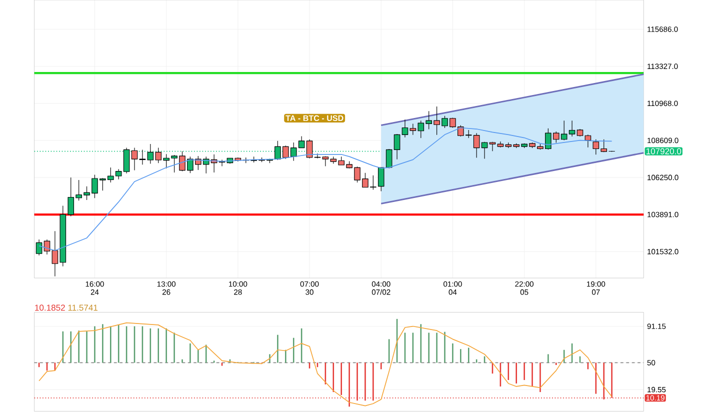  What do you see at coordinates (83, 307) in the screenshot?
I see `text: 11.5741` at bounding box center [83, 307].